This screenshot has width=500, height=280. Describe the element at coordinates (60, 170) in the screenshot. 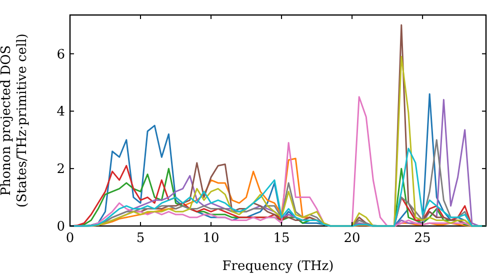

I see `y-tick-label: 2` at that location.